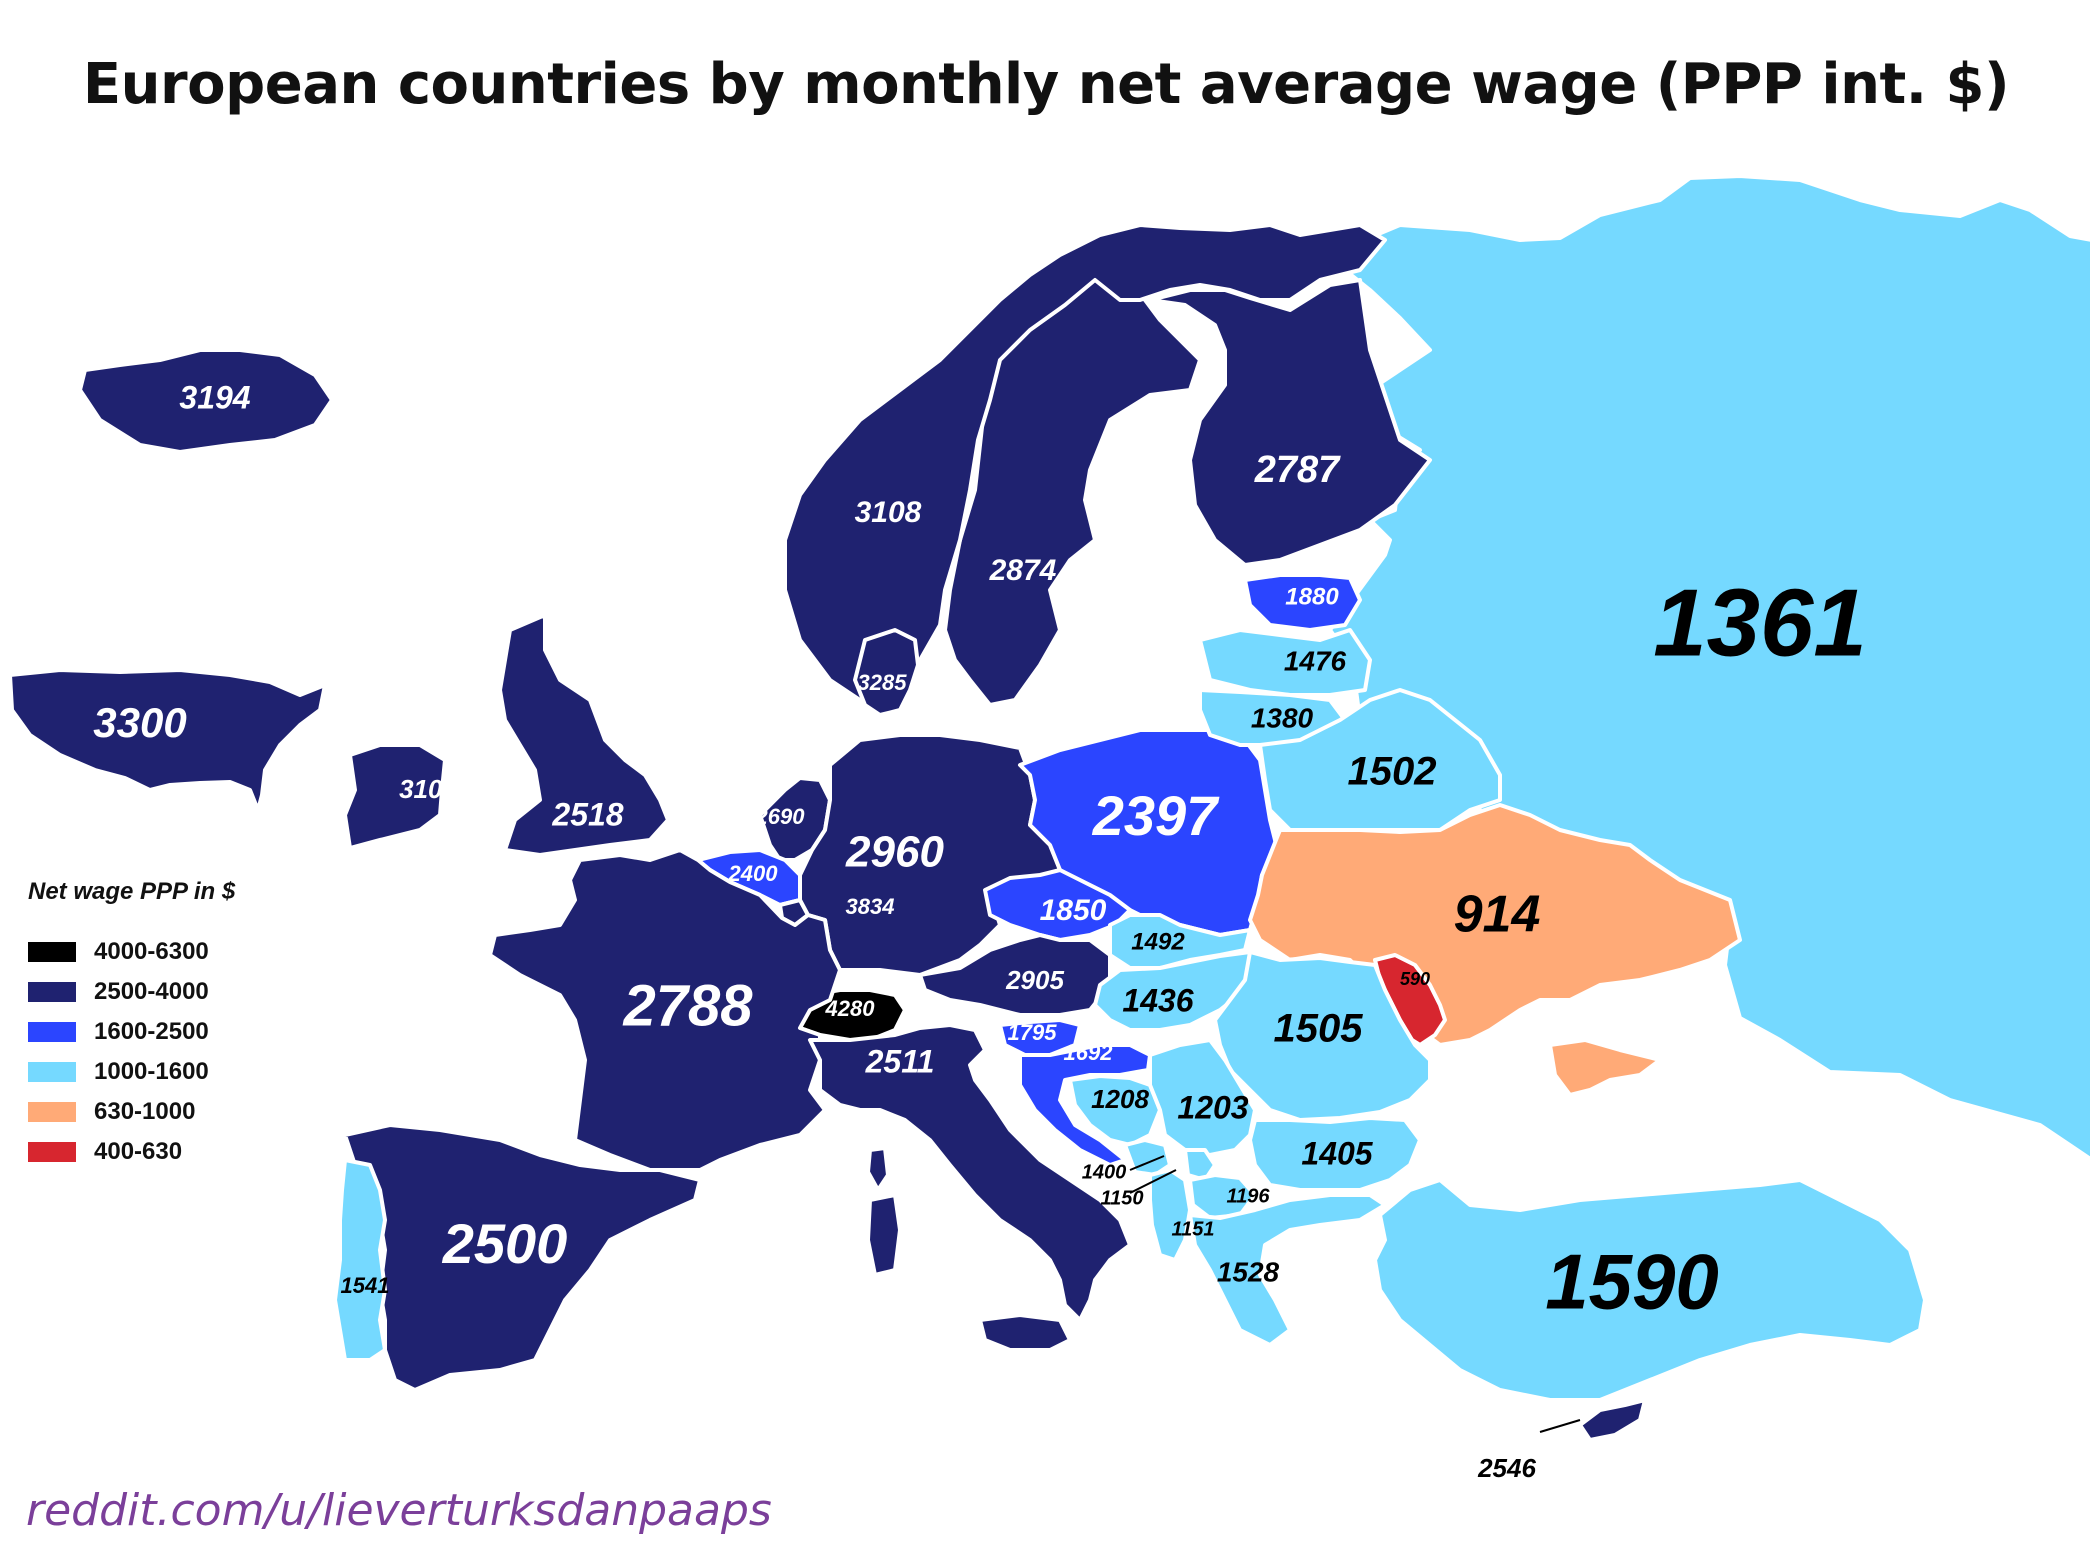 The image size is (2092, 1568). What do you see at coordinates (151, 991) in the screenshot?
I see `legend-label: 2500-4000` at bounding box center [151, 991].